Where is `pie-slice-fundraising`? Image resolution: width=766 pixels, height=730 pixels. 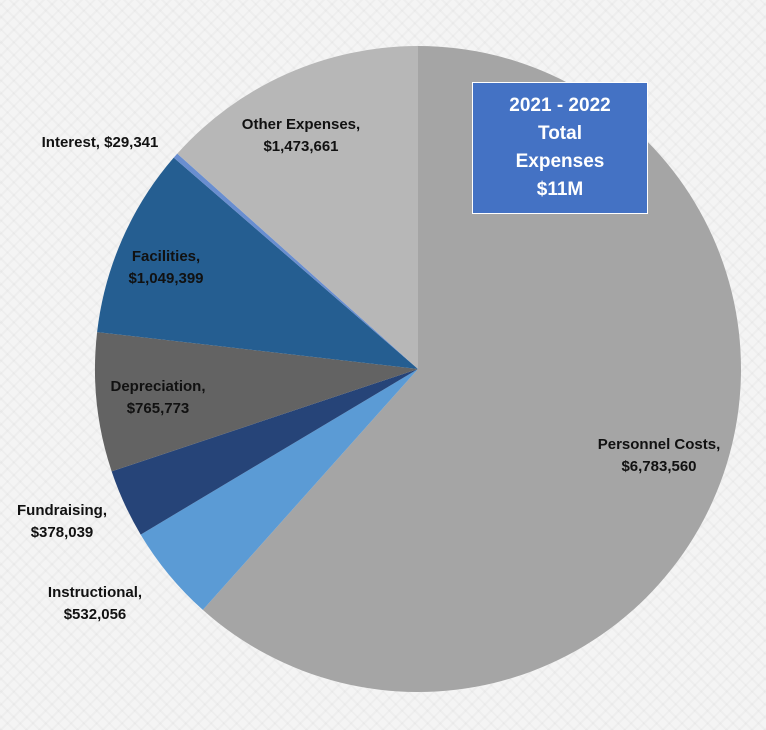 pie-slice-fundraising is located at coordinates (264, 452).